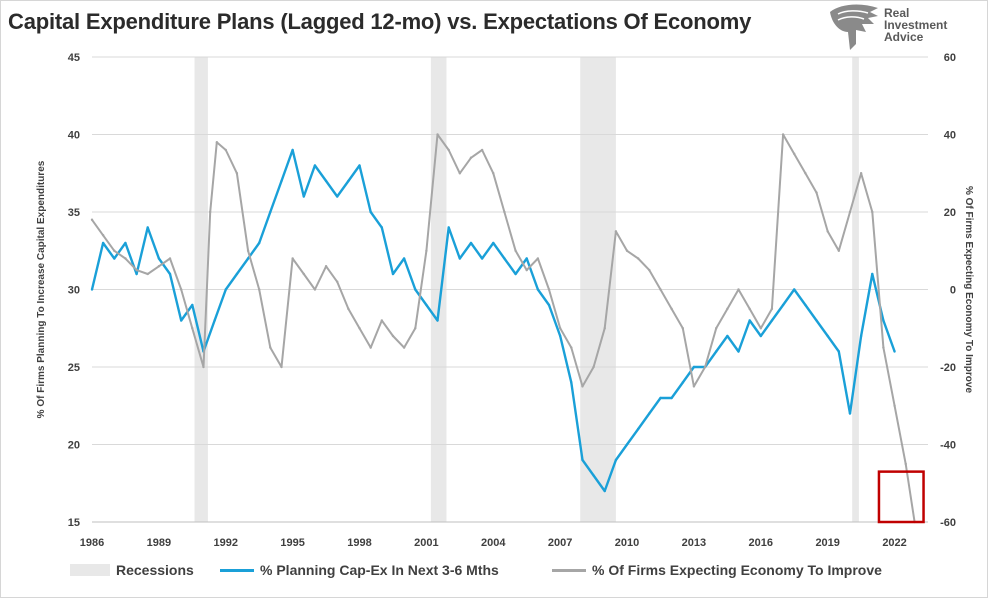  Describe the element at coordinates (560, 543) in the screenshot. I see `x-tick-label: 2007` at that location.